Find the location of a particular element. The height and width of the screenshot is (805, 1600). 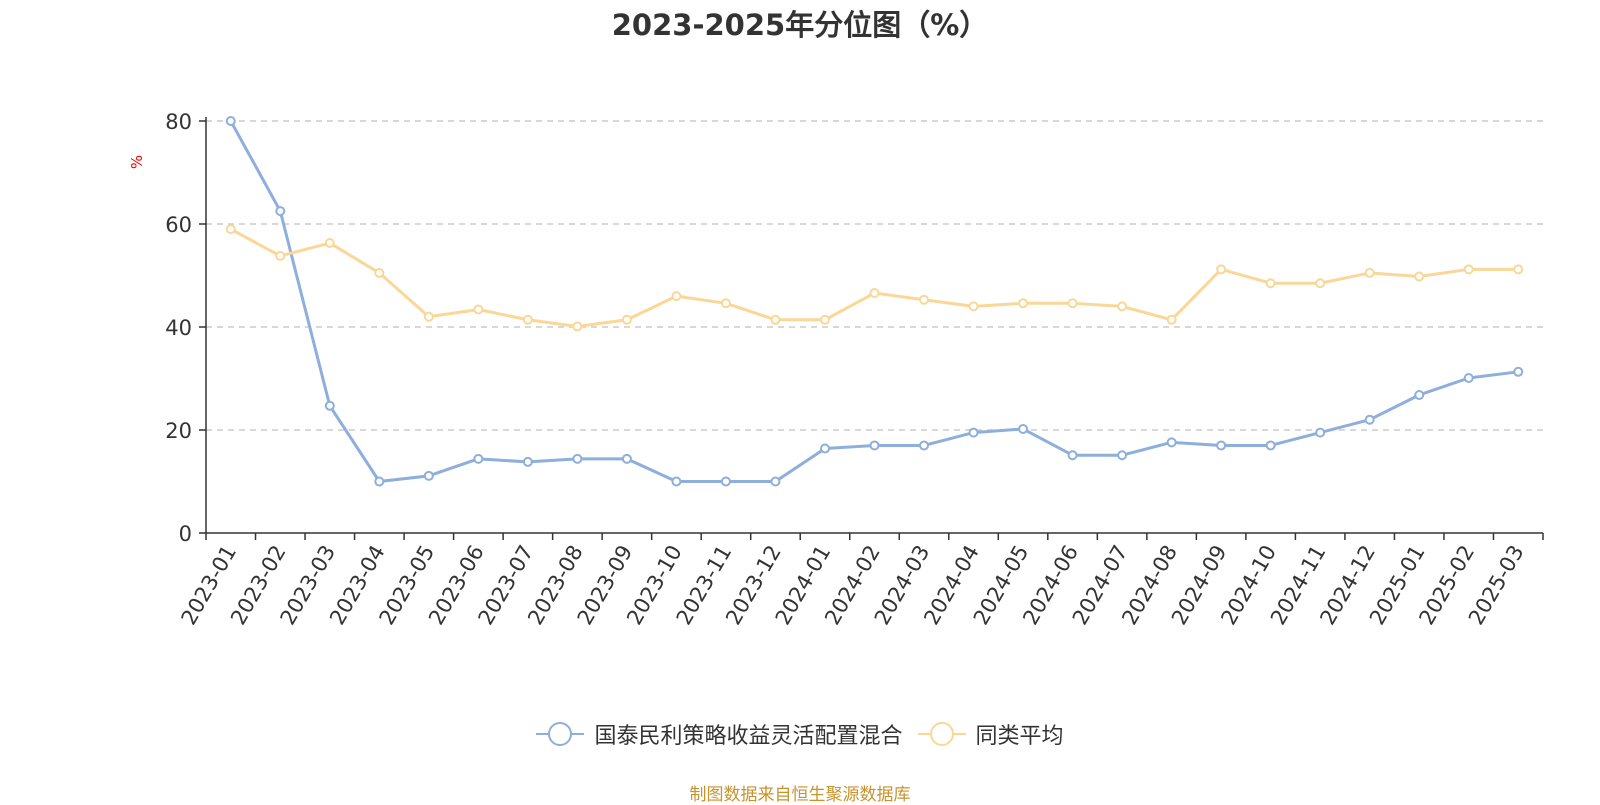

y-axis-label: % is located at coordinates (137, 162).